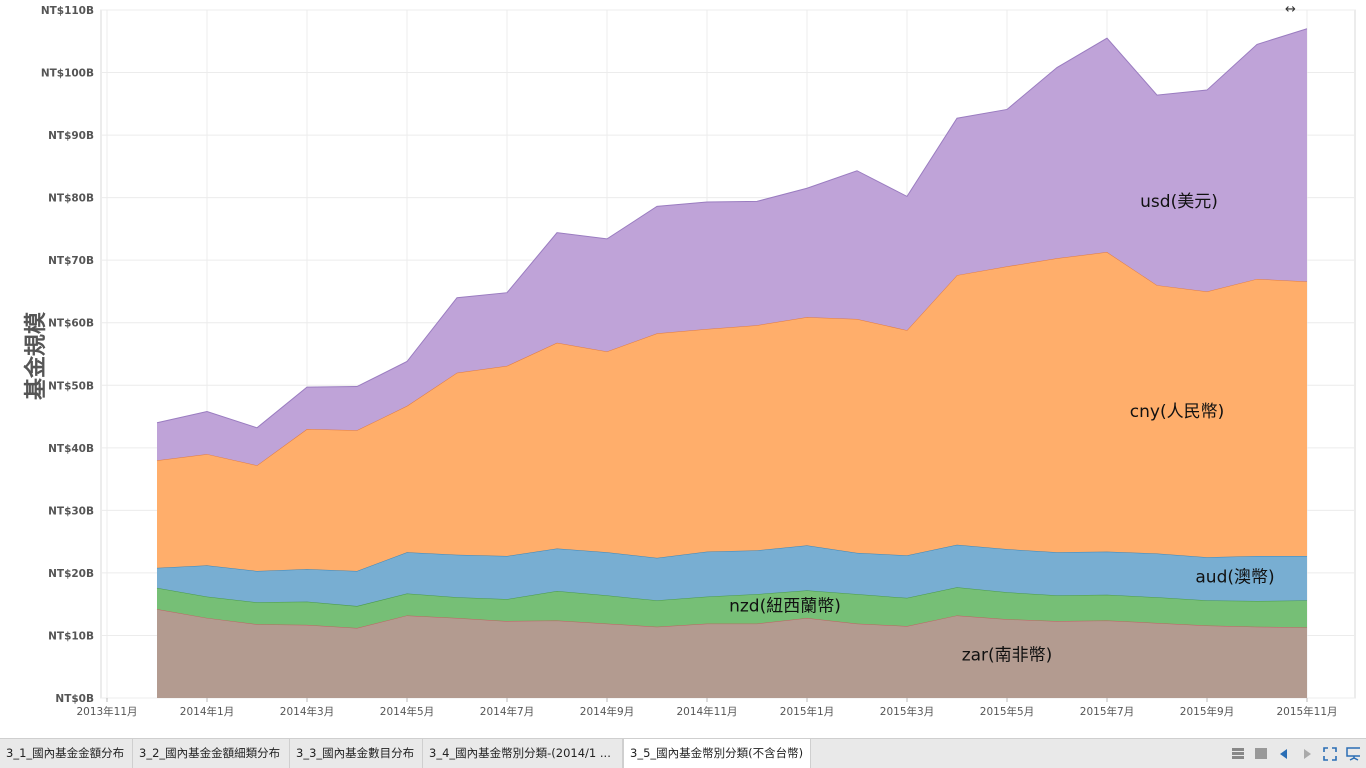 This screenshot has width=1366, height=768. What do you see at coordinates (1307, 754) in the screenshot?
I see `next-tab-icon` at bounding box center [1307, 754].